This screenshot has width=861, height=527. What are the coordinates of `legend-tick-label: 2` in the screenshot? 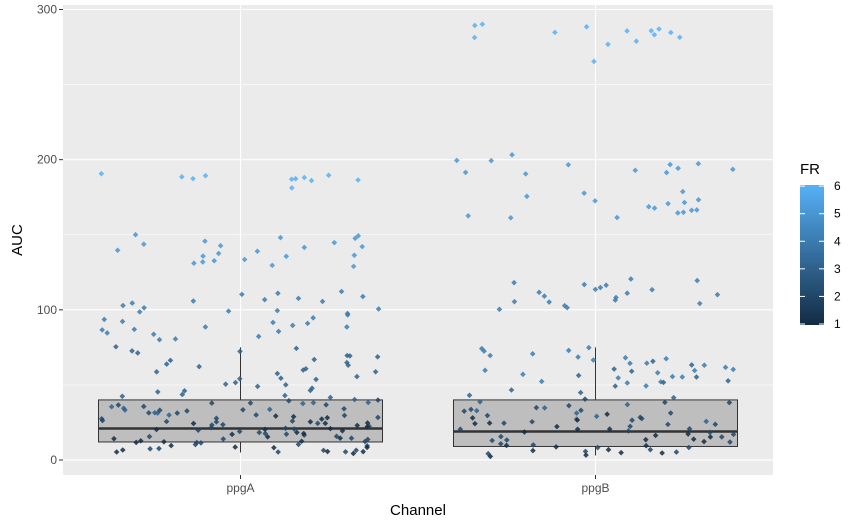 It's located at (837, 296).